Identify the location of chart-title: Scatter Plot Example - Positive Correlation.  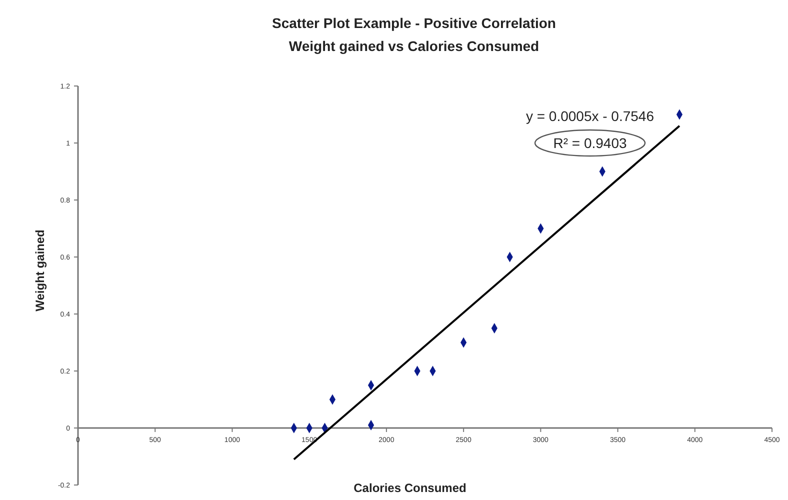
(414, 23).